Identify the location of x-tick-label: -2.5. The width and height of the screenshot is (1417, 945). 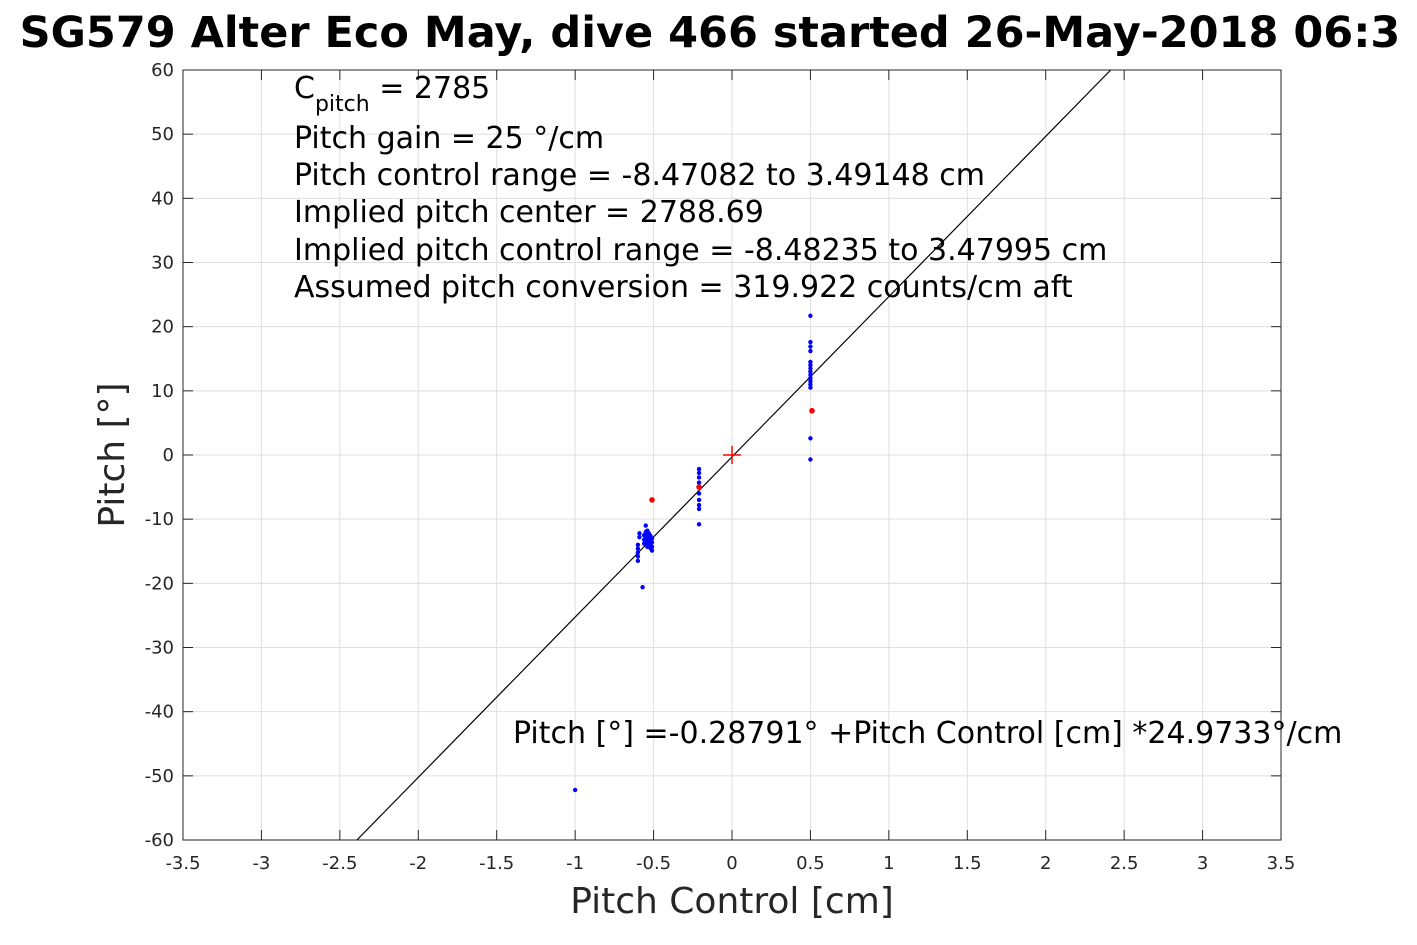
(339, 863).